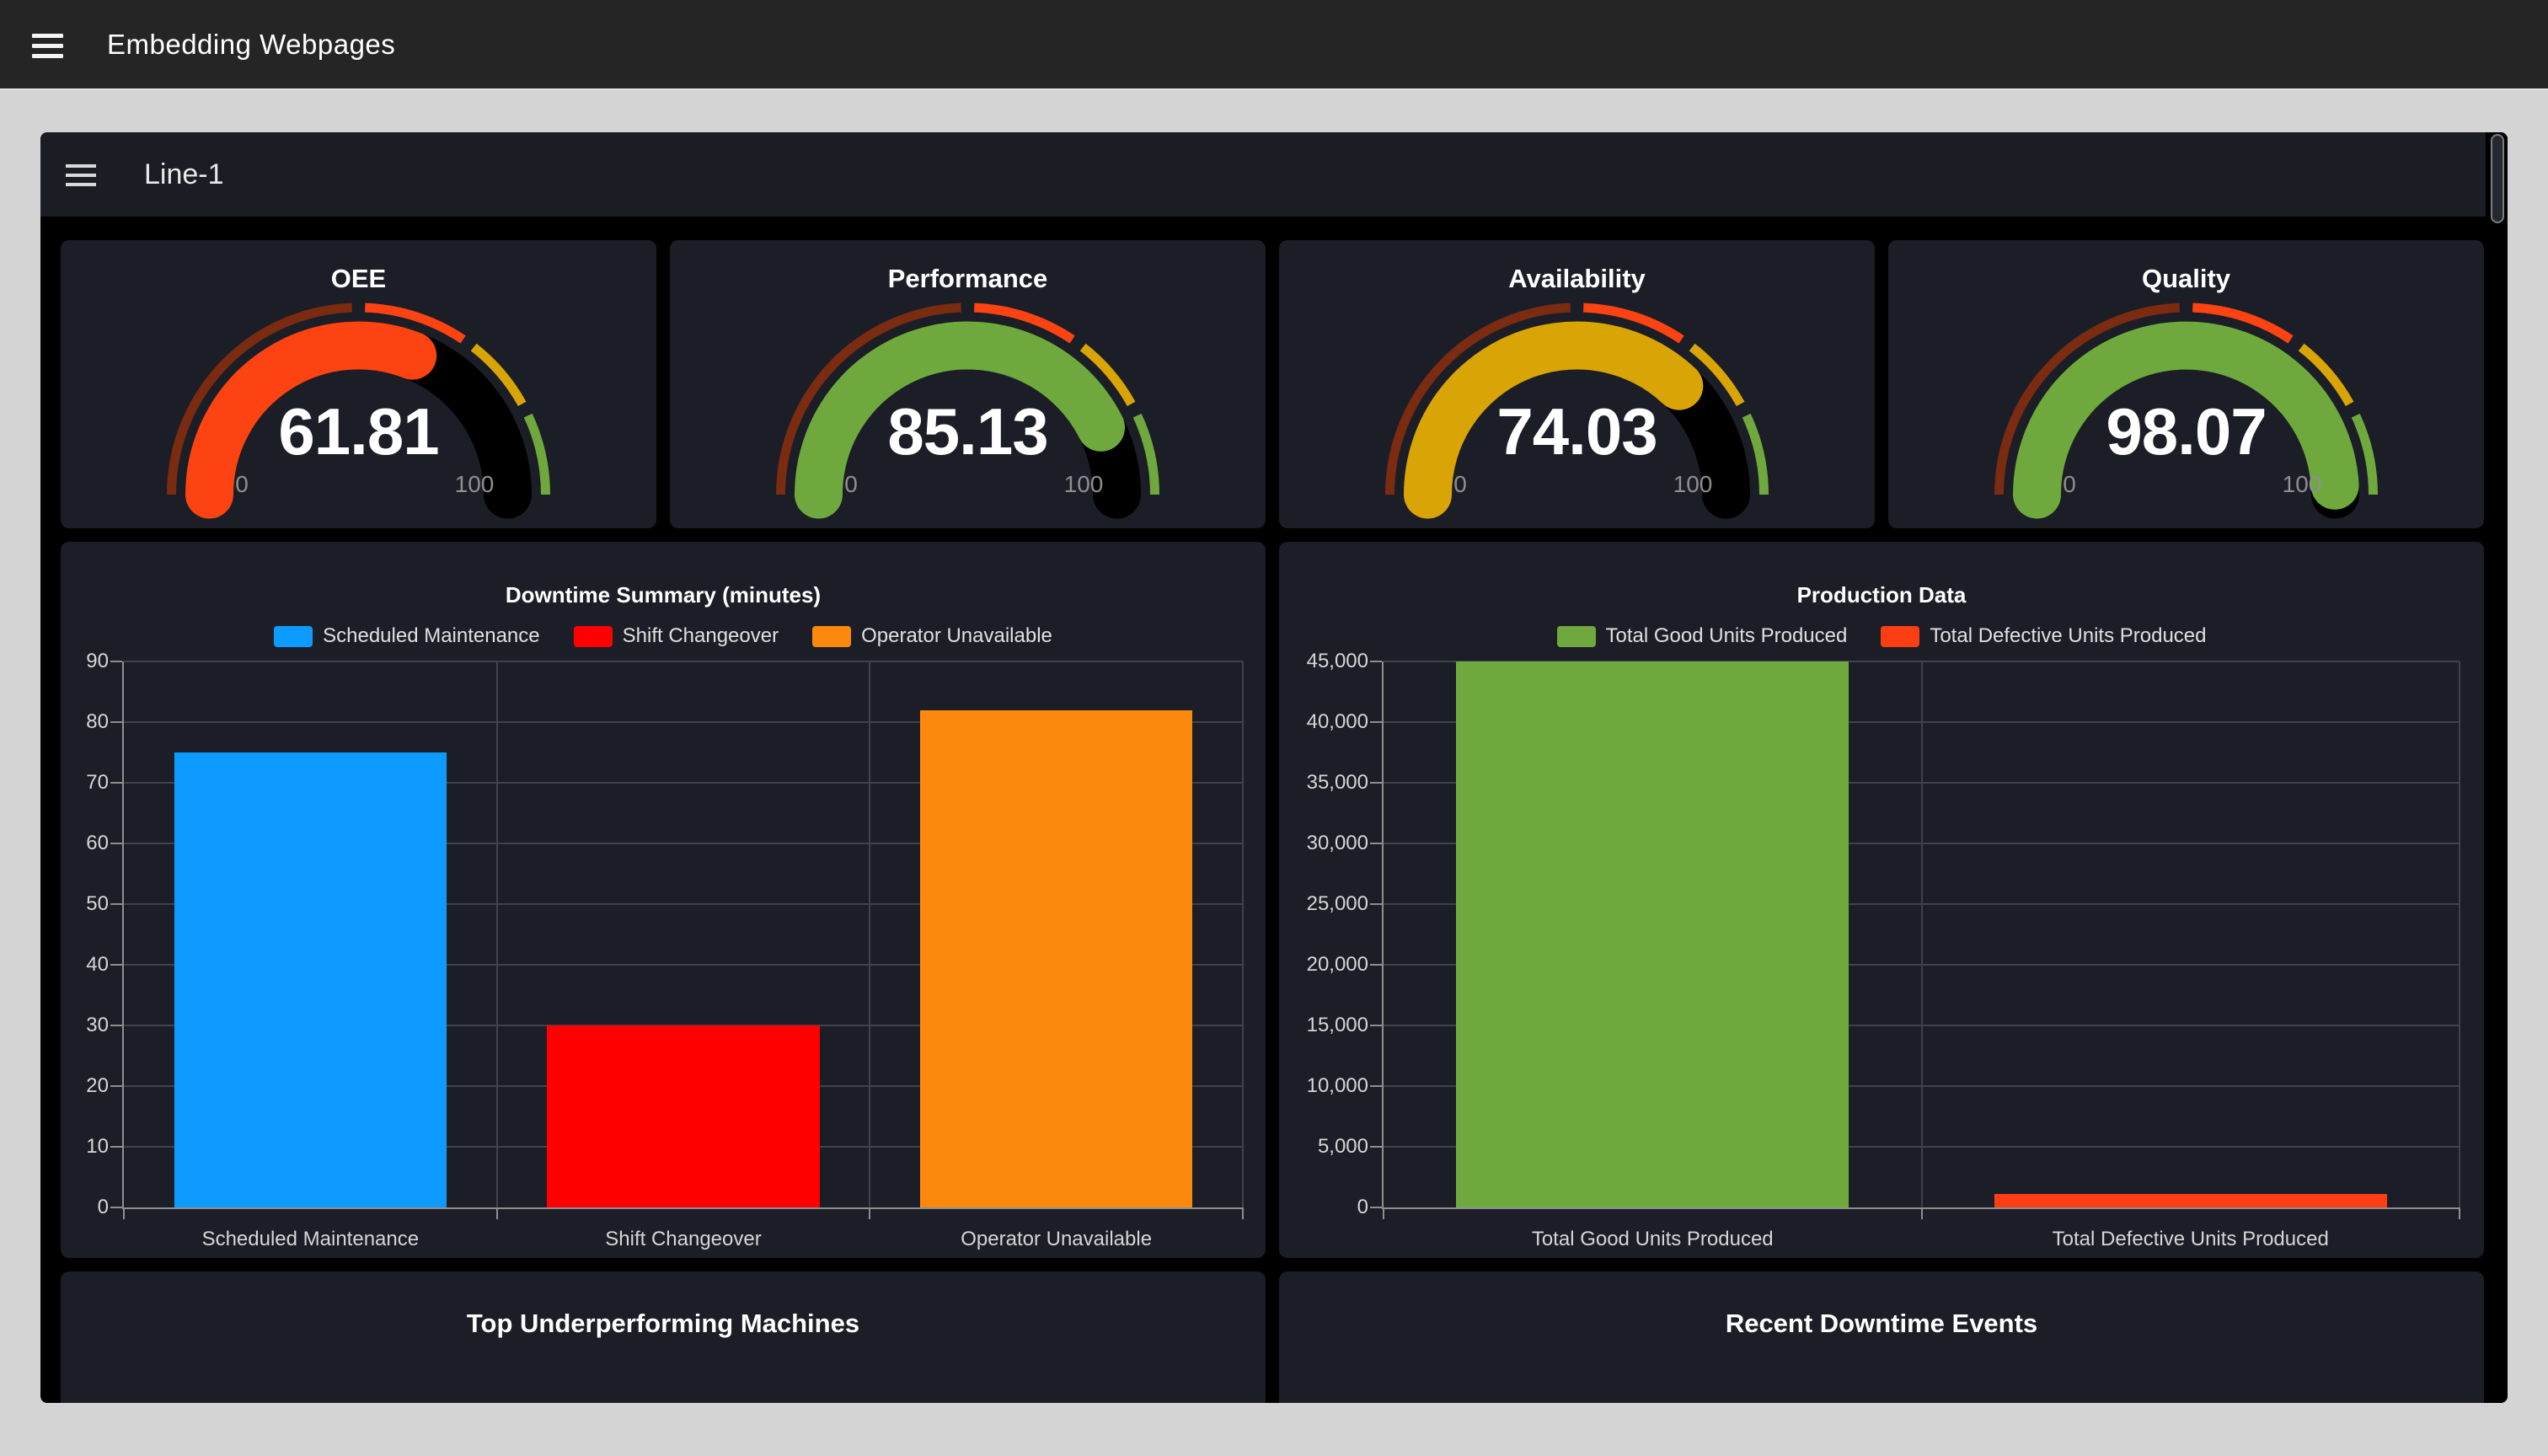  I want to click on y-tick-label: 45,000, so click(1337, 661).